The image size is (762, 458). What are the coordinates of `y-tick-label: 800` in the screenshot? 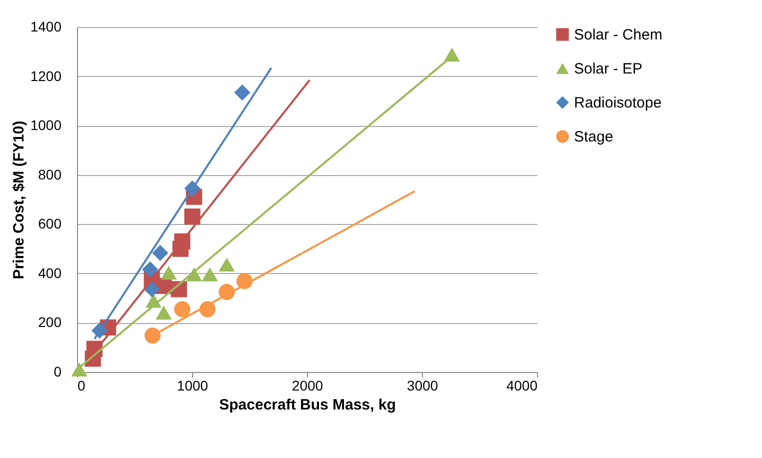 It's located at (50, 174).